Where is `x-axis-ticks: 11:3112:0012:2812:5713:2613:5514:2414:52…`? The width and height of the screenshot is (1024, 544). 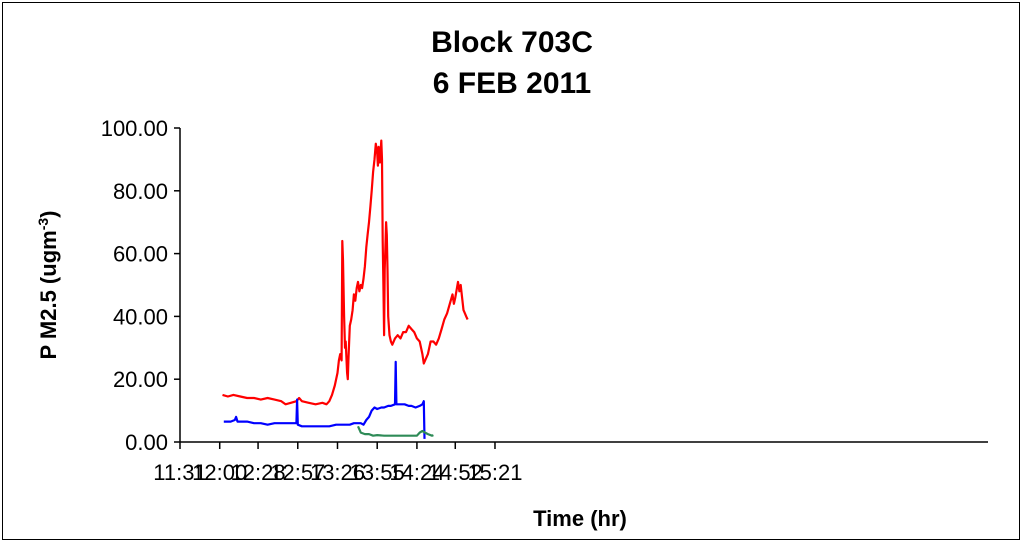
x-axis-ticks: 11:3112:0012:2812:5713:2613:5514:2414:52… is located at coordinates (338, 463).